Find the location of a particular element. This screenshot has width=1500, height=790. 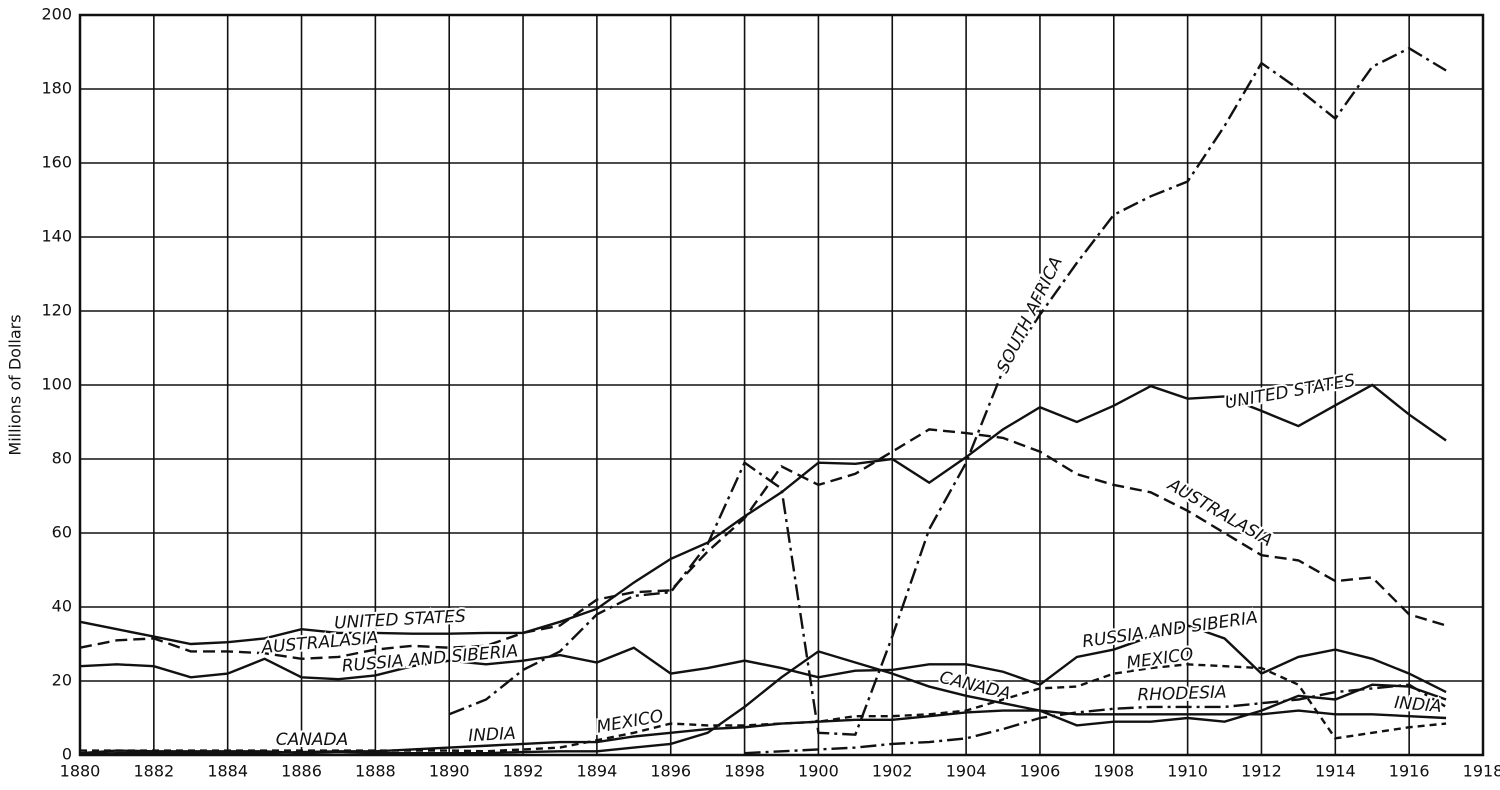

x-tick-label: 1896 is located at coordinates (670, 771).